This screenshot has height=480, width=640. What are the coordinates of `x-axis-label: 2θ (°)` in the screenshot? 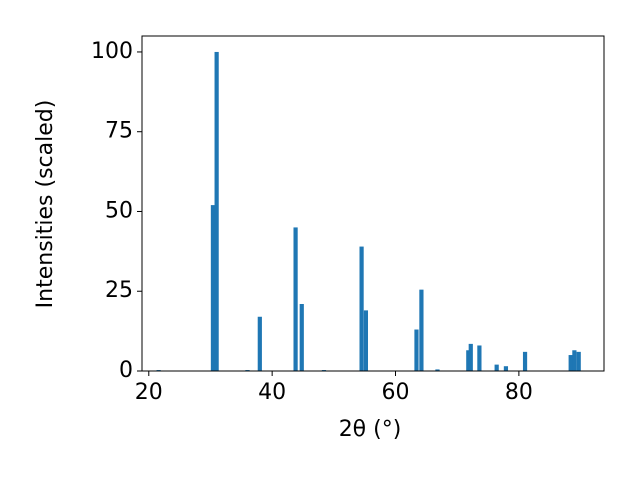 It's located at (370, 429).